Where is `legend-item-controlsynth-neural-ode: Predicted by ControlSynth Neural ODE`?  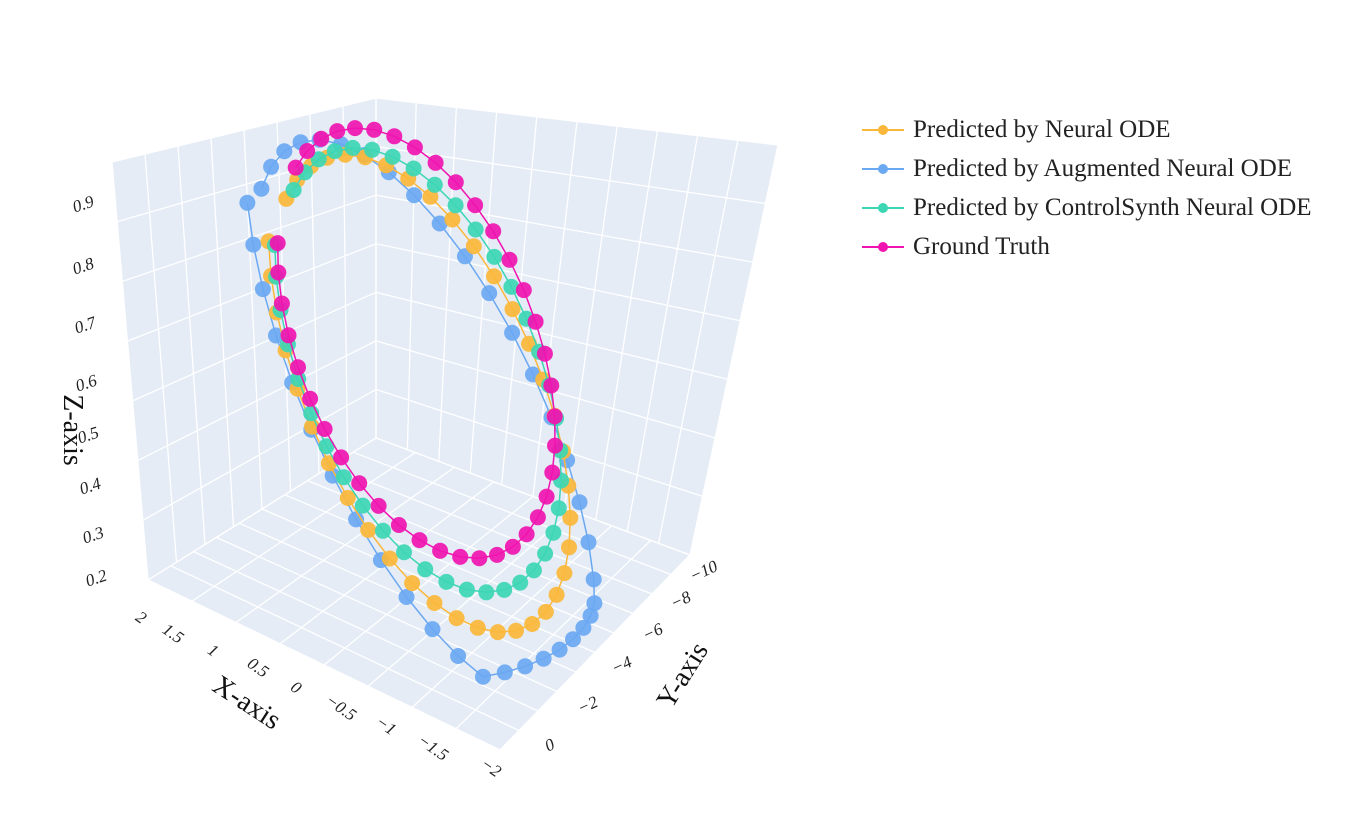 legend-item-controlsynth-neural-ode: Predicted by ControlSynth Neural ODE is located at coordinates (1086, 207).